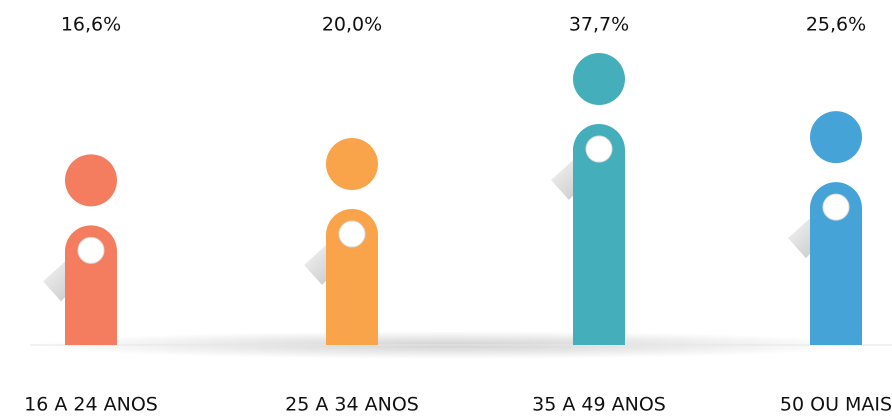 The image size is (892, 417). What do you see at coordinates (352, 405) in the screenshot?
I see `category-label: 25 A 34 ANOS` at bounding box center [352, 405].